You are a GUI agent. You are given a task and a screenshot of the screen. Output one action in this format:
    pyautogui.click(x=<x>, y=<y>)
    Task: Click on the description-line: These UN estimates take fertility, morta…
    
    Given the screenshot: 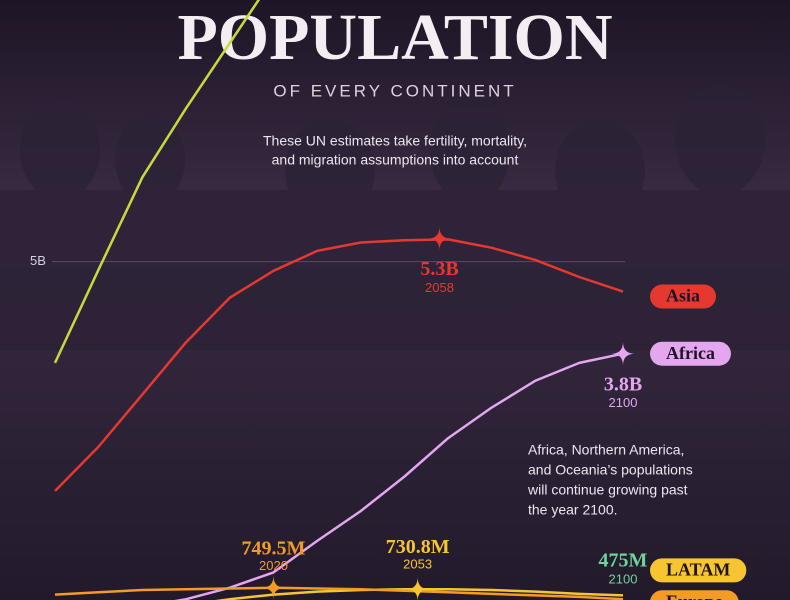 What is the action you would take?
    pyautogui.click(x=395, y=141)
    